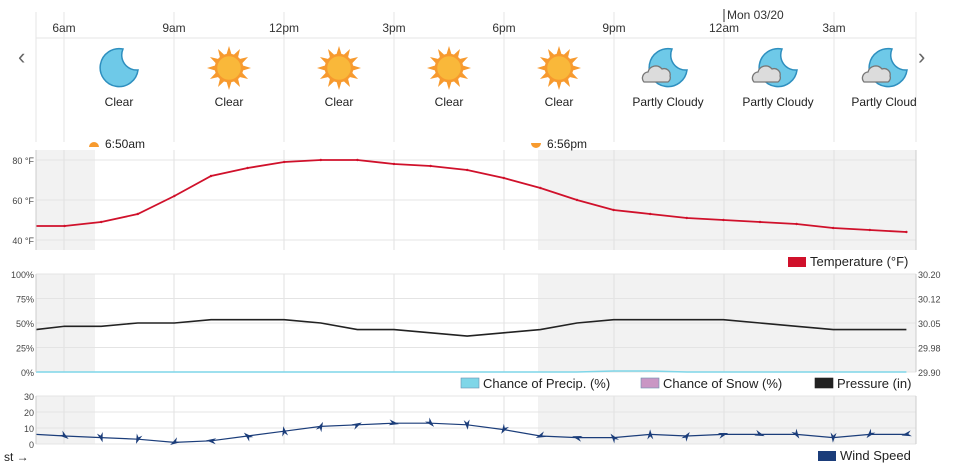  What do you see at coordinates (16, 457) in the screenshot?
I see `footer-note: st →` at bounding box center [16, 457].